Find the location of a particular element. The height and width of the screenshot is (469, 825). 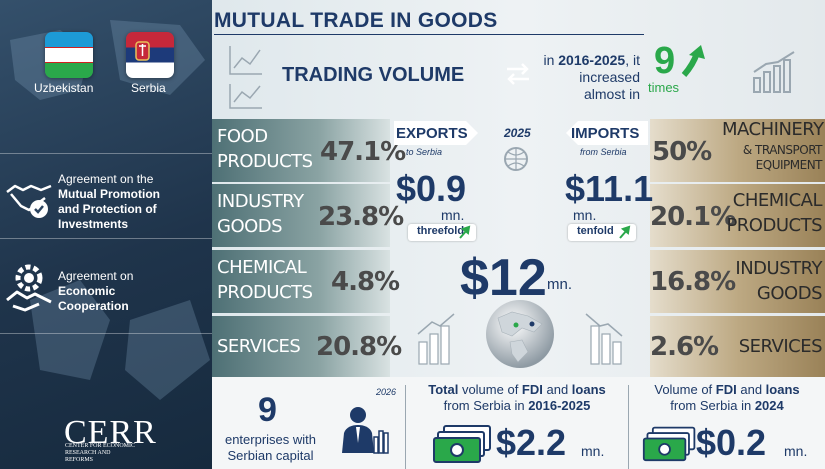

import-pct-services: 2.6% is located at coordinates (684, 347).